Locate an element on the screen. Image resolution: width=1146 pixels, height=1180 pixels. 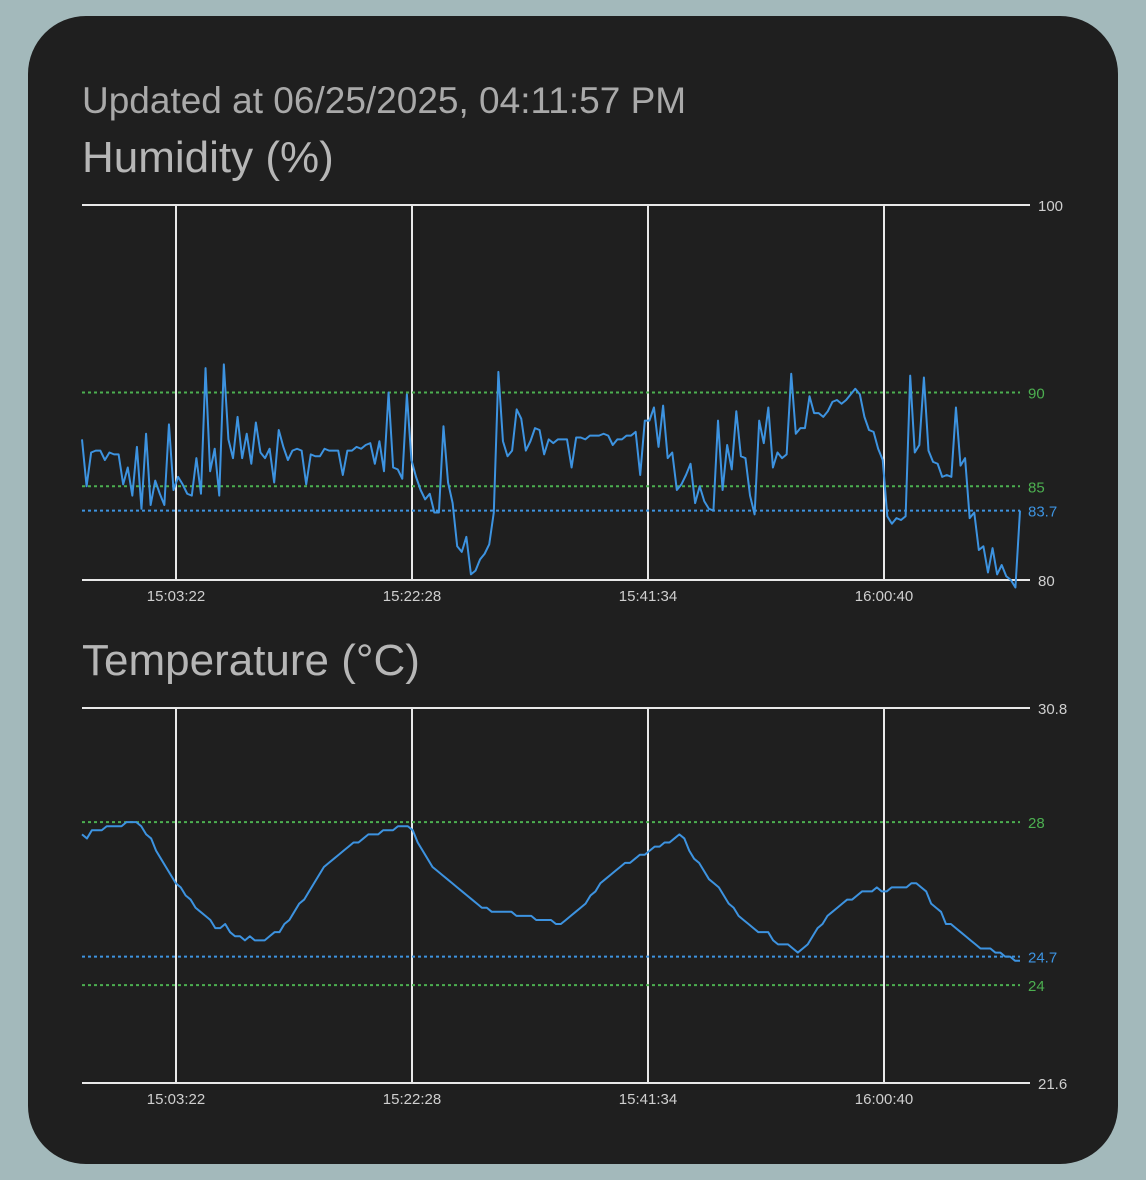
temperature-series-line is located at coordinates (550, 891).